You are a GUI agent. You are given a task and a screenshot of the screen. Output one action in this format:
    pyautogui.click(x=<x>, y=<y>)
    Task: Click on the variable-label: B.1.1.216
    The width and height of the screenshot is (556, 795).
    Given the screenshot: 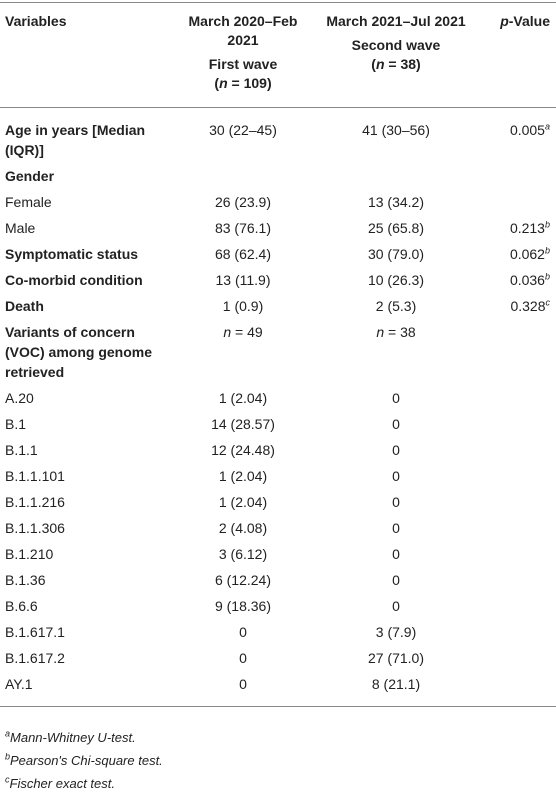 What is the action you would take?
    pyautogui.click(x=35, y=502)
    